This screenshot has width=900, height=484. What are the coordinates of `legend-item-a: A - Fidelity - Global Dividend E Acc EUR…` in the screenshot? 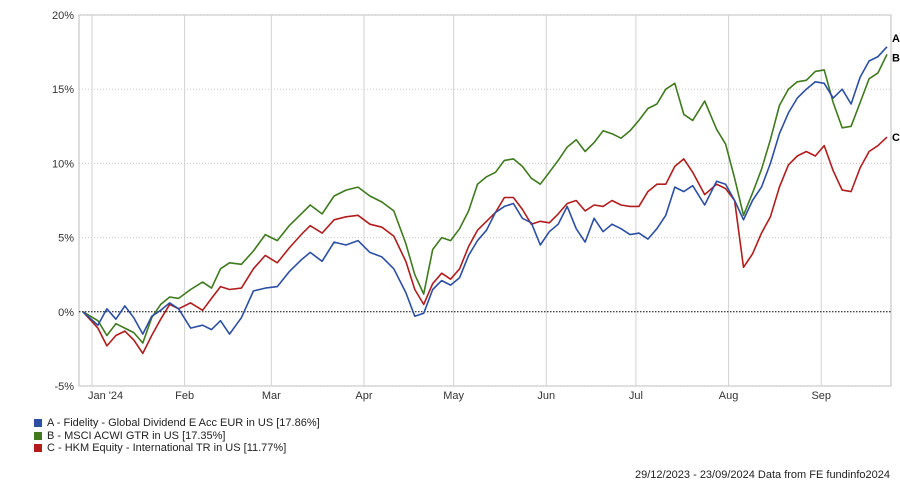 It's located at (177, 423).